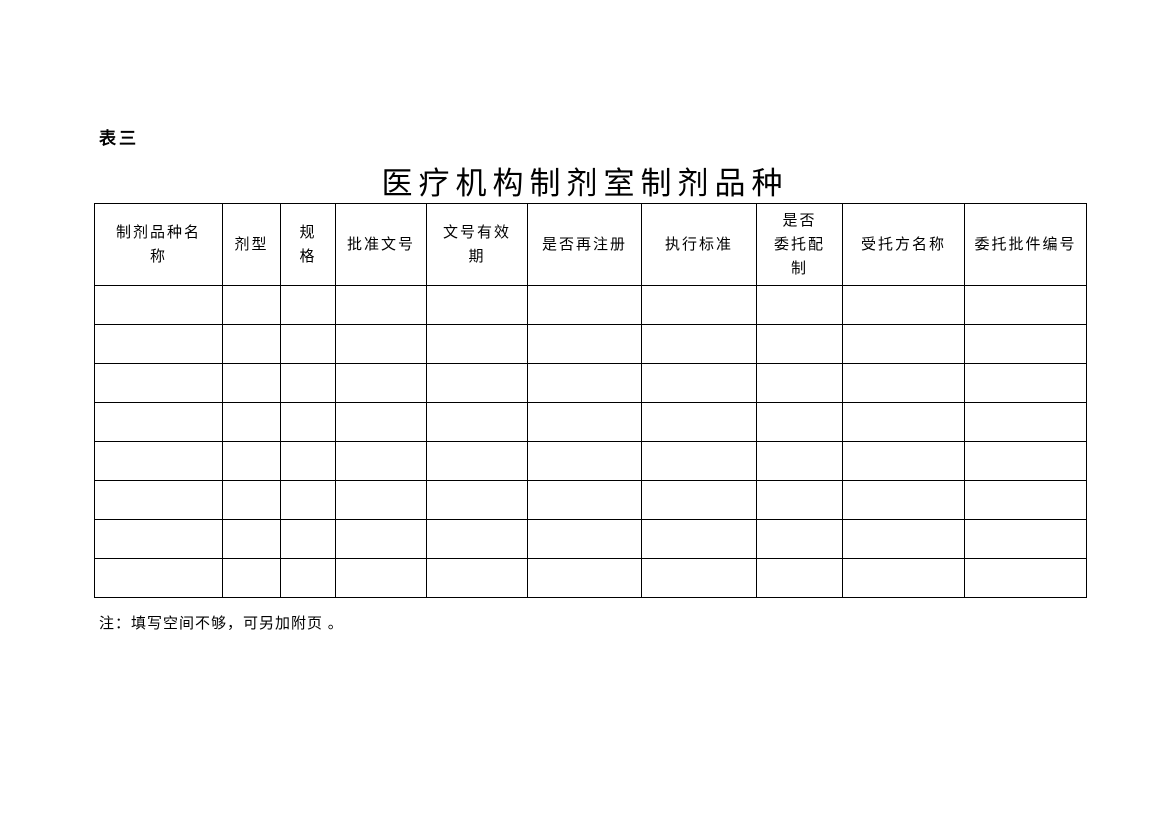 The width and height of the screenshot is (1170, 816). Describe the element at coordinates (158, 383) in the screenshot. I see `table-cell-r3-preparation-name` at that location.